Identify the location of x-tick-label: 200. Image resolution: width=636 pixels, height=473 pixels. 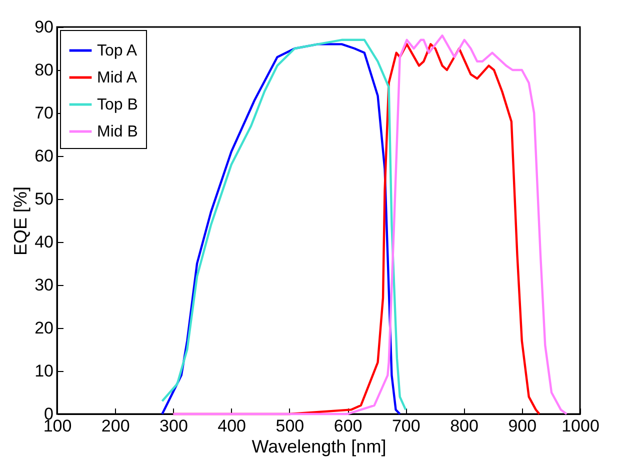
(115, 426).